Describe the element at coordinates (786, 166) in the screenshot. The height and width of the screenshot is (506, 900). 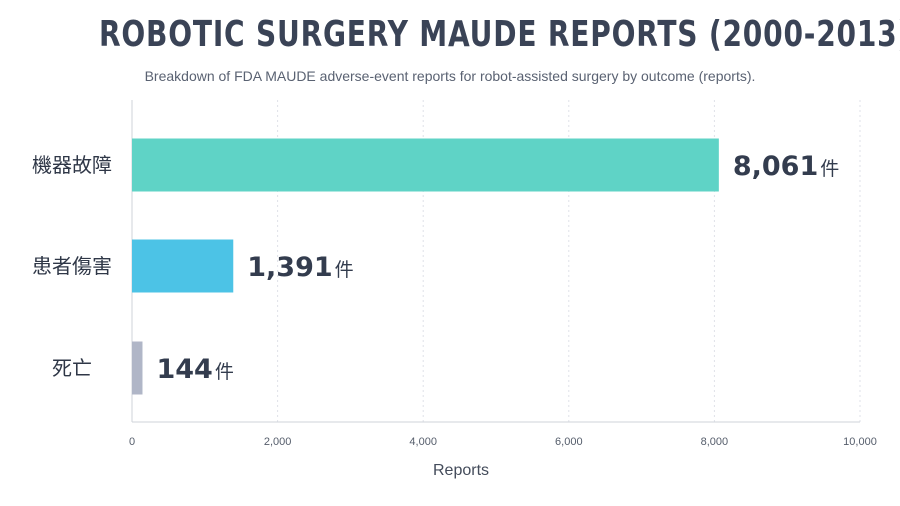
I see `value-label: 8,061 件` at that location.